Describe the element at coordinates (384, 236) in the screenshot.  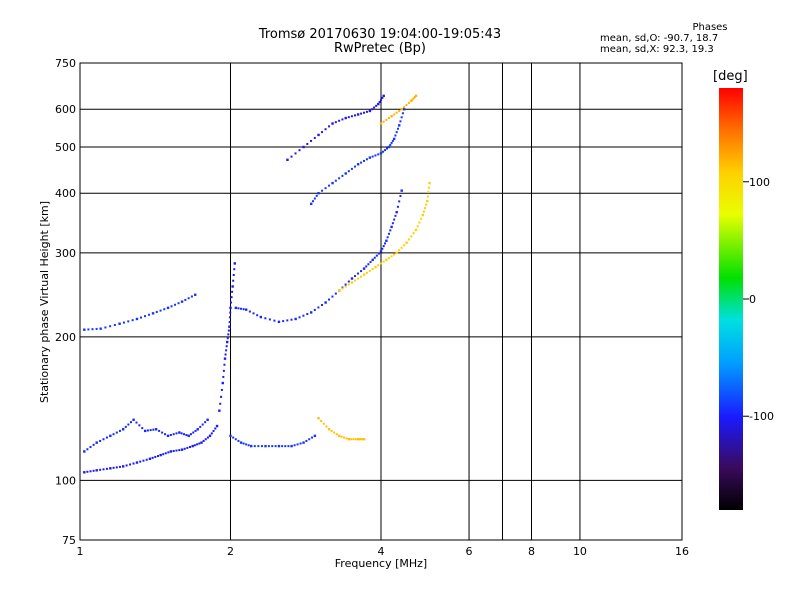
I see `series-f-x-trace` at that location.